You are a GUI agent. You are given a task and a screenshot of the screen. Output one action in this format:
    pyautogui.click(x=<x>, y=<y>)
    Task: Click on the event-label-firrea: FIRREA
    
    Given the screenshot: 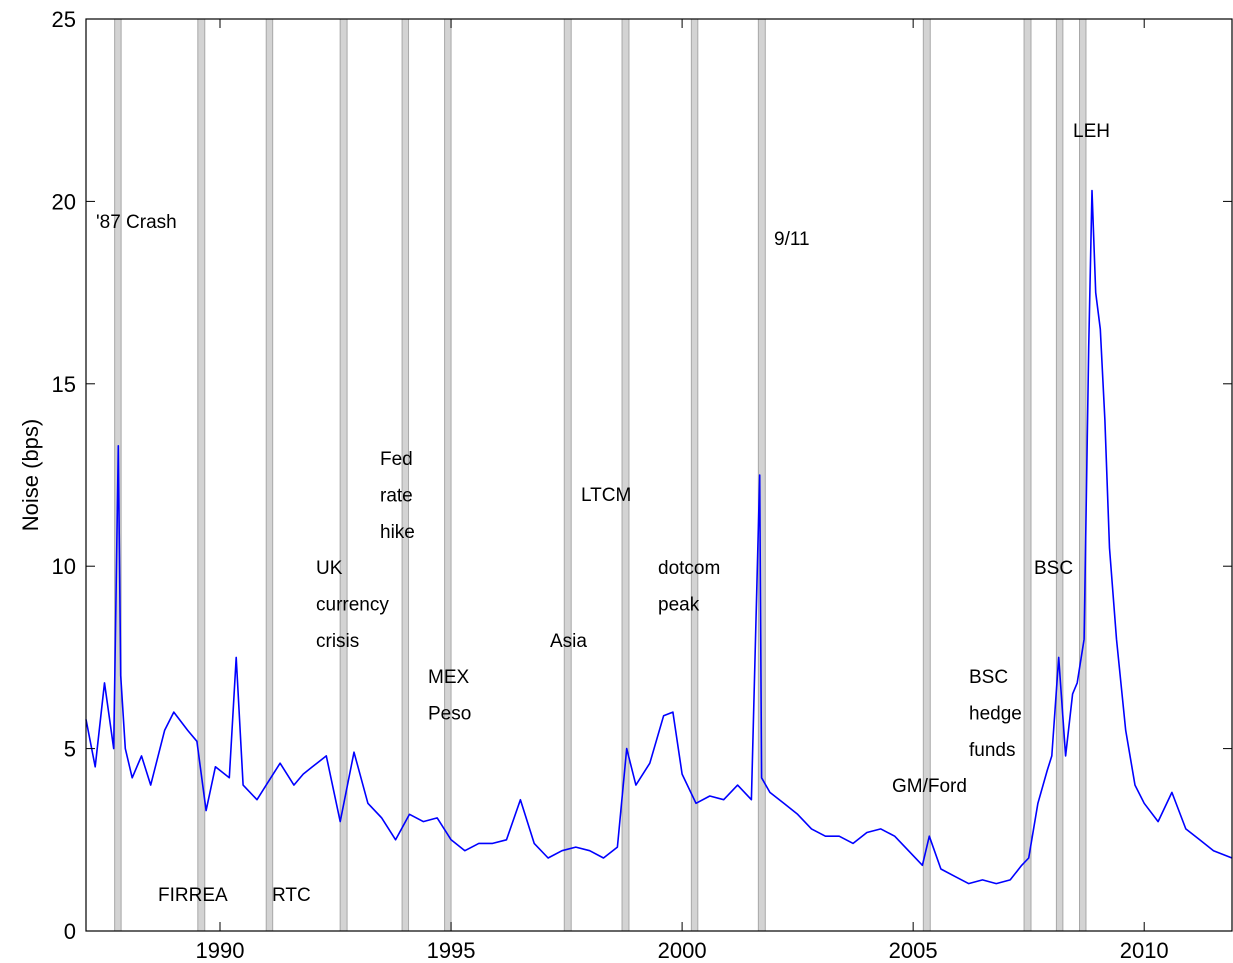 What is the action you would take?
    pyautogui.click(x=193, y=895)
    